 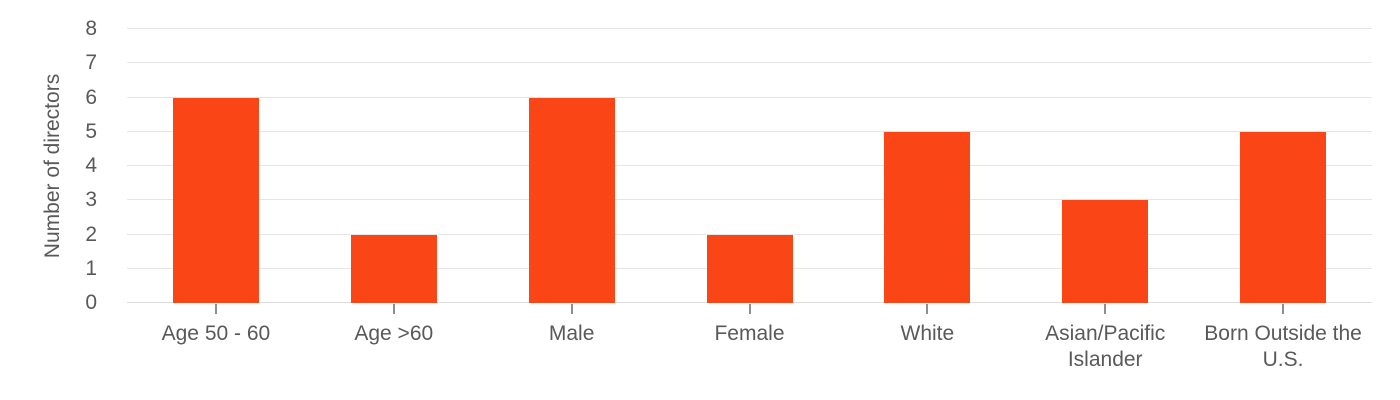 I want to click on y-tick-label: 2, so click(x=91, y=234).